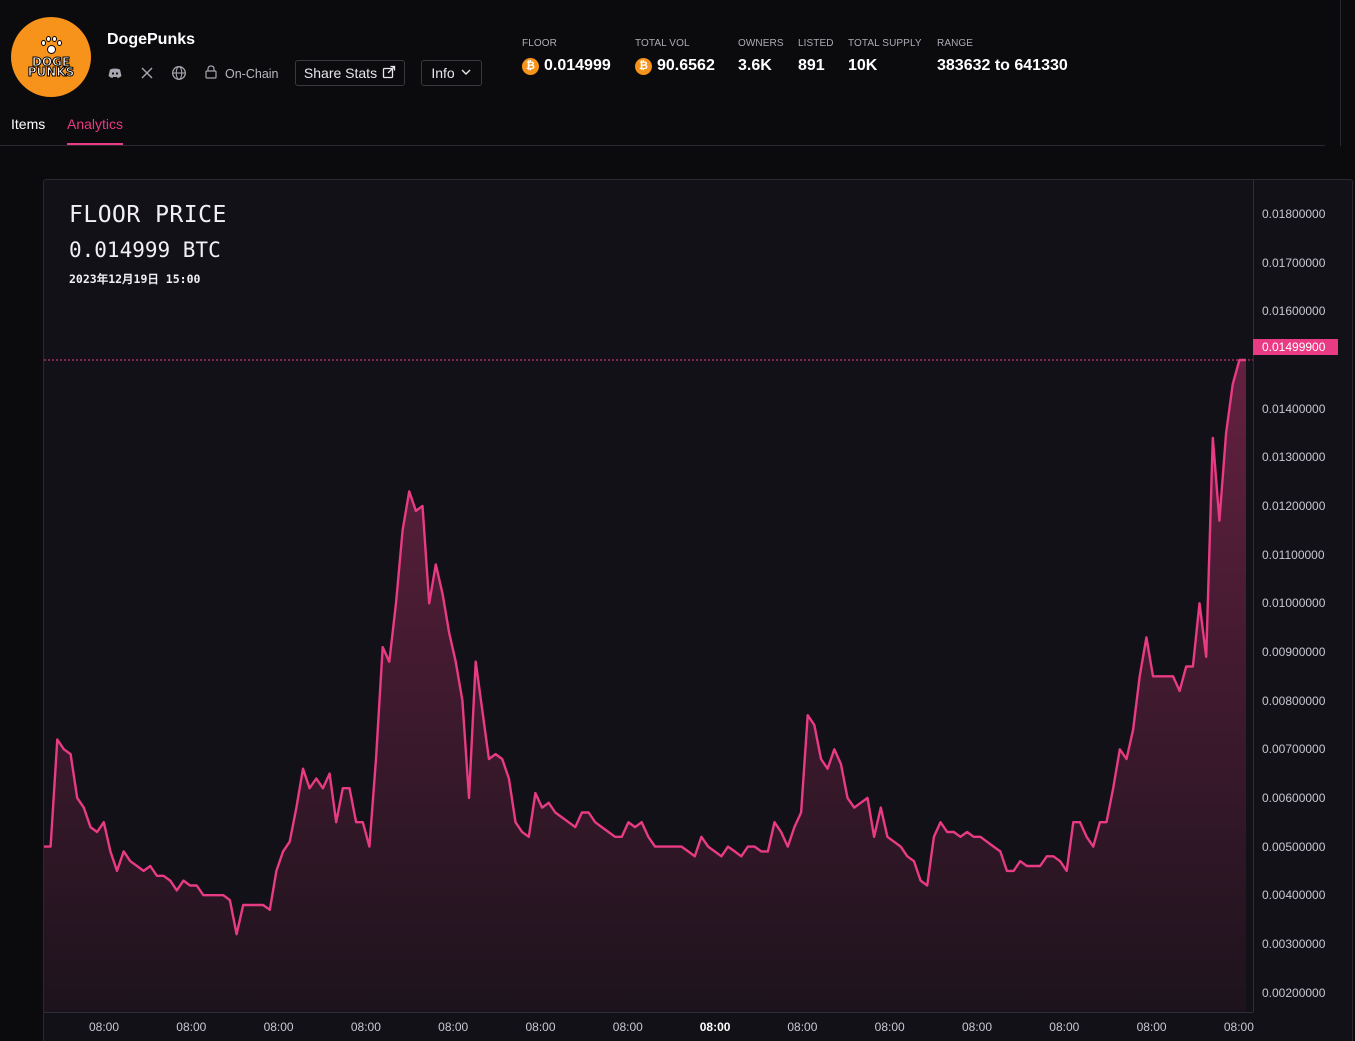 The width and height of the screenshot is (1355, 1041). What do you see at coordinates (1294, 457) in the screenshot?
I see `y-tick-label: 0.01300000` at bounding box center [1294, 457].